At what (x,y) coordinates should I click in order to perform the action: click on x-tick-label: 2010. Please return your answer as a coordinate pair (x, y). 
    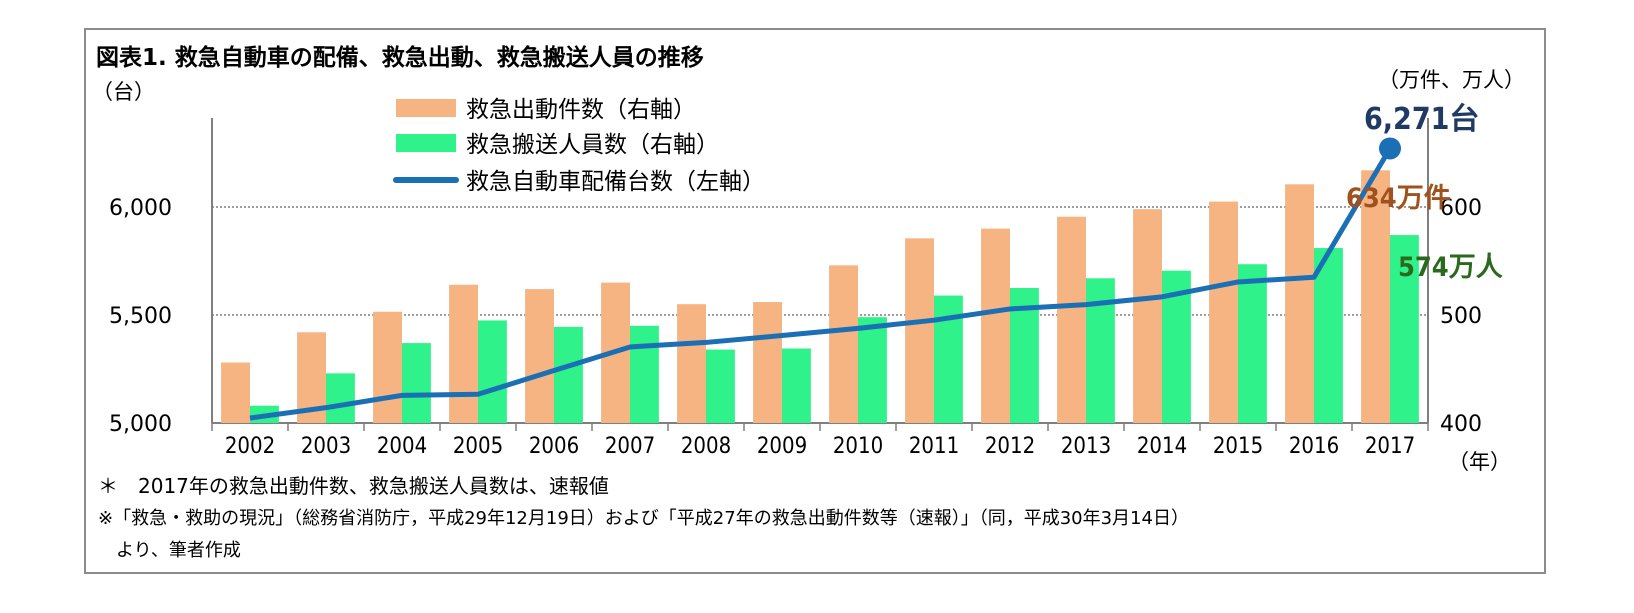
    Looking at the image, I should click on (858, 446).